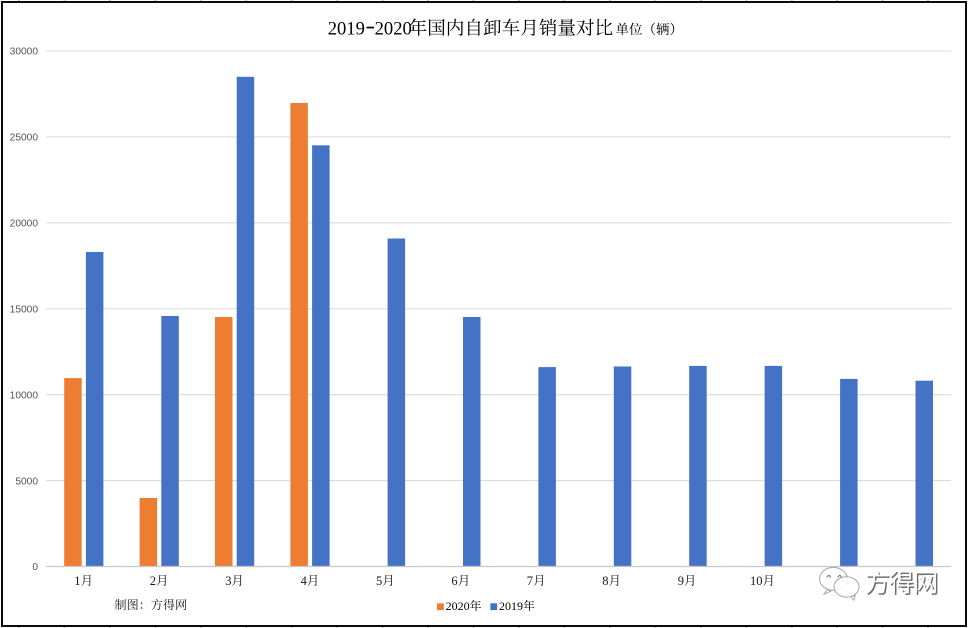  Describe the element at coordinates (26, 481) in the screenshot. I see `svg-text: 5000` at that location.